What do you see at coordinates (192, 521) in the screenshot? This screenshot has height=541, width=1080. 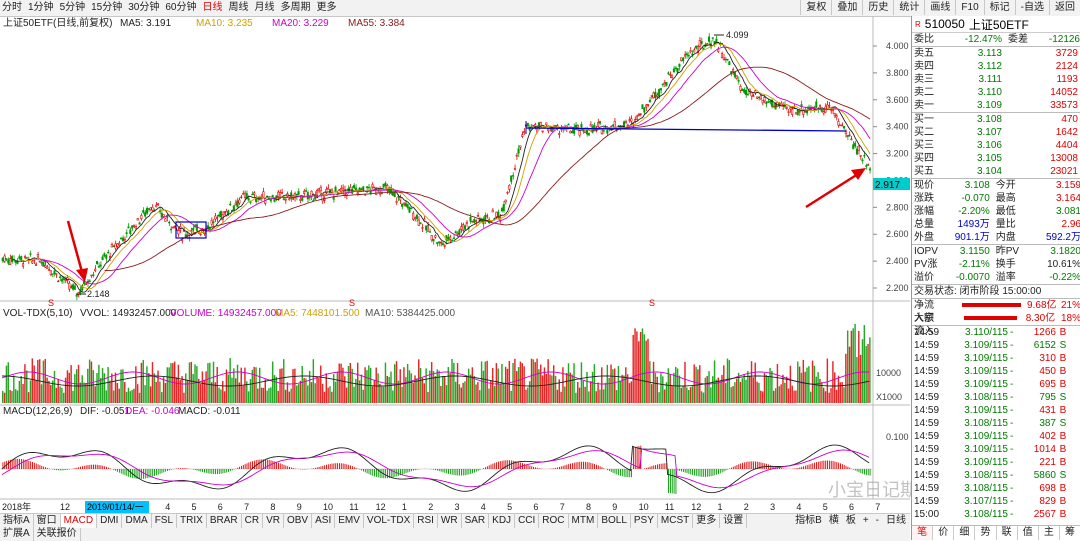 I see `indicator-tab: TRIX` at bounding box center [192, 521].